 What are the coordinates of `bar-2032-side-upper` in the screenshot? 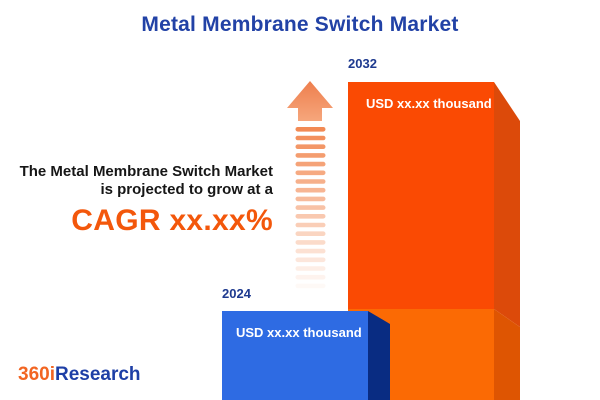 It's located at (507, 204).